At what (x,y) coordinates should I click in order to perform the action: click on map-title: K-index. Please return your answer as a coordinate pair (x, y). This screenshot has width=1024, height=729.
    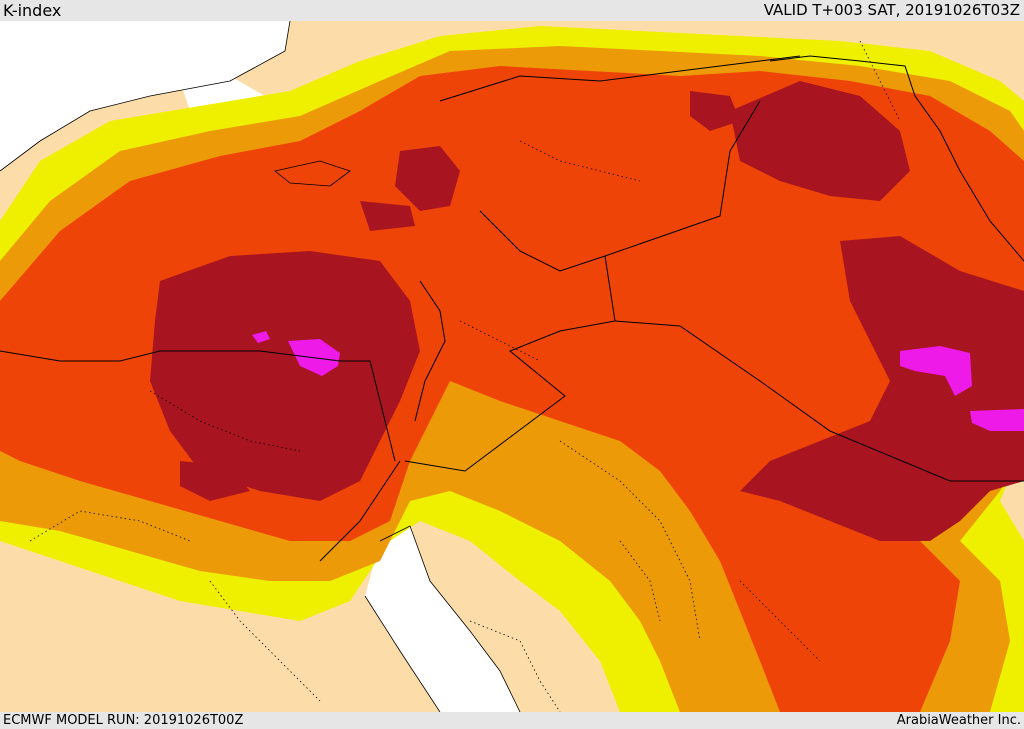
    Looking at the image, I should click on (32, 10).